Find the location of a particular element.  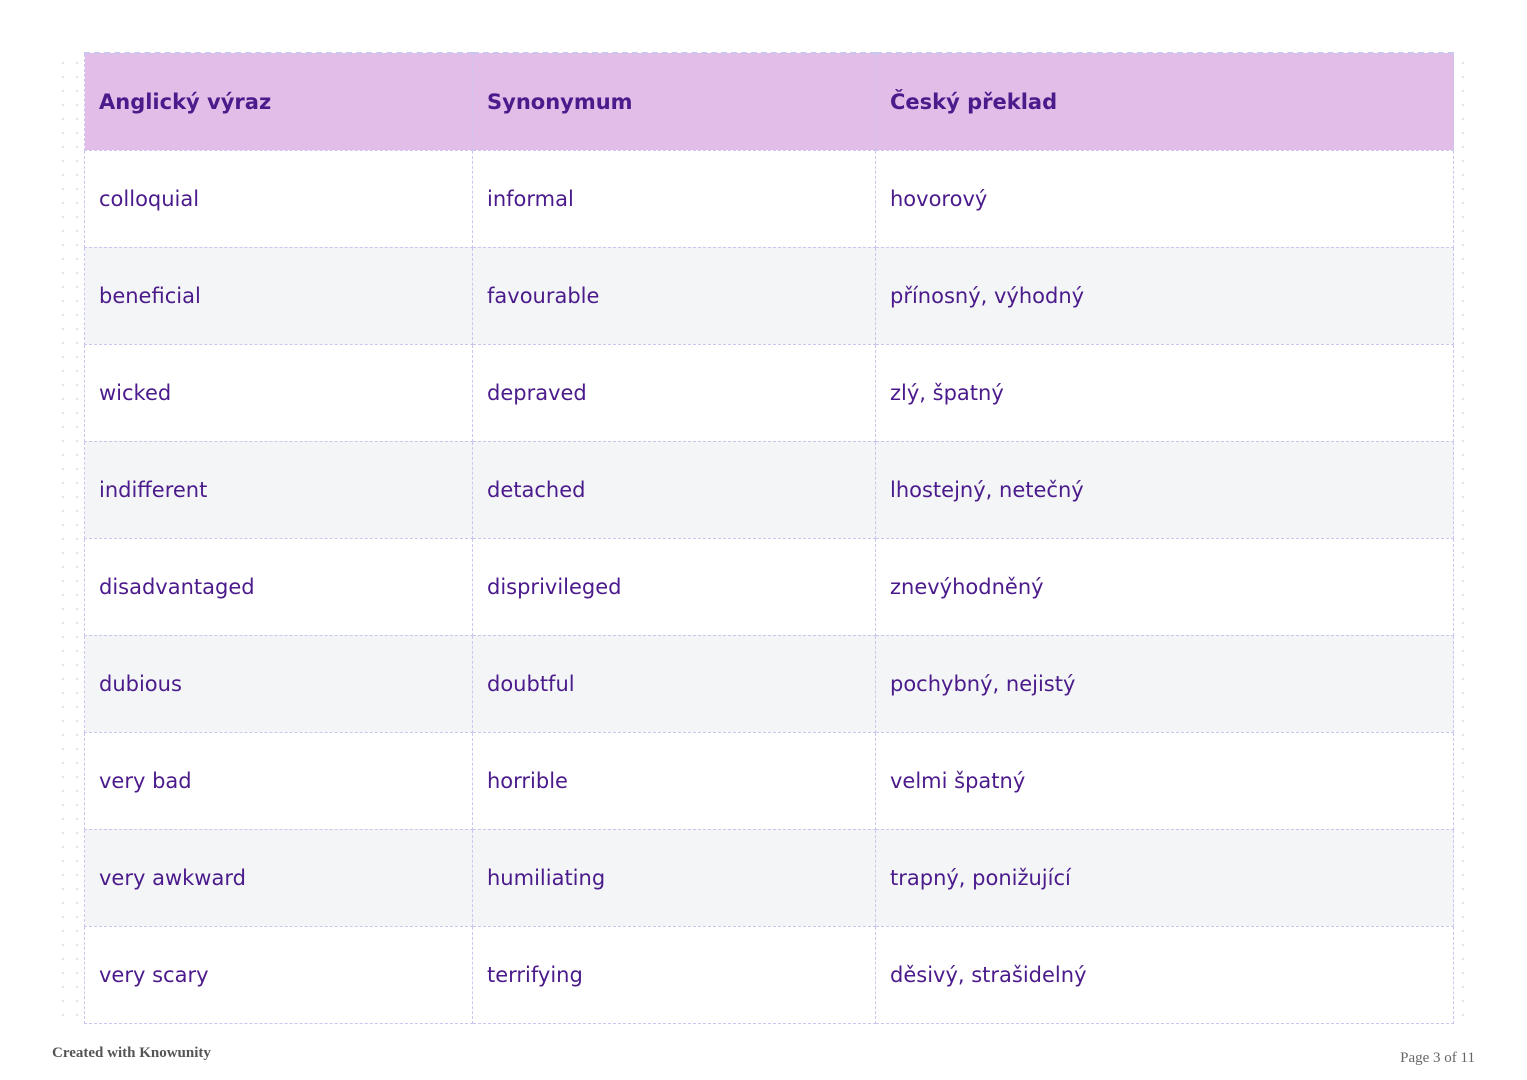

table-row: colloquial informal hovorový is located at coordinates (769, 198).